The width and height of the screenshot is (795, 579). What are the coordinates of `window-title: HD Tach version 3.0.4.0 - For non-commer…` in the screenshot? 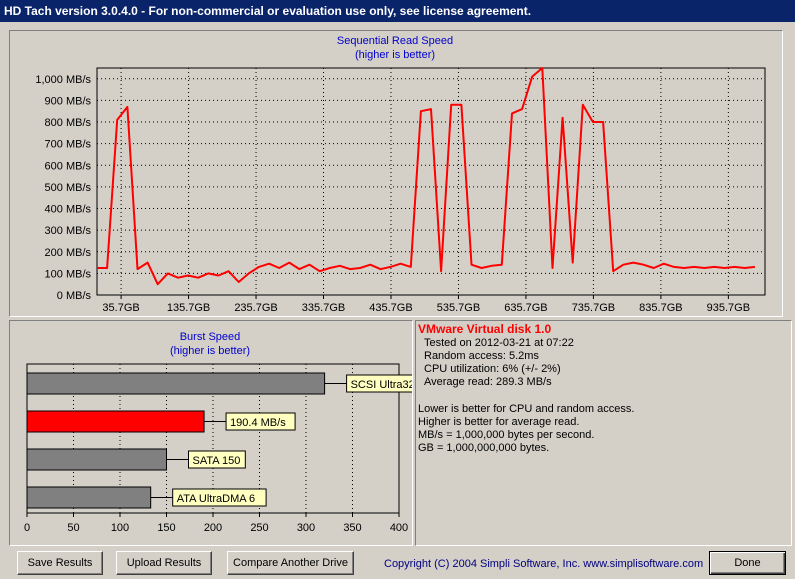 It's located at (268, 11).